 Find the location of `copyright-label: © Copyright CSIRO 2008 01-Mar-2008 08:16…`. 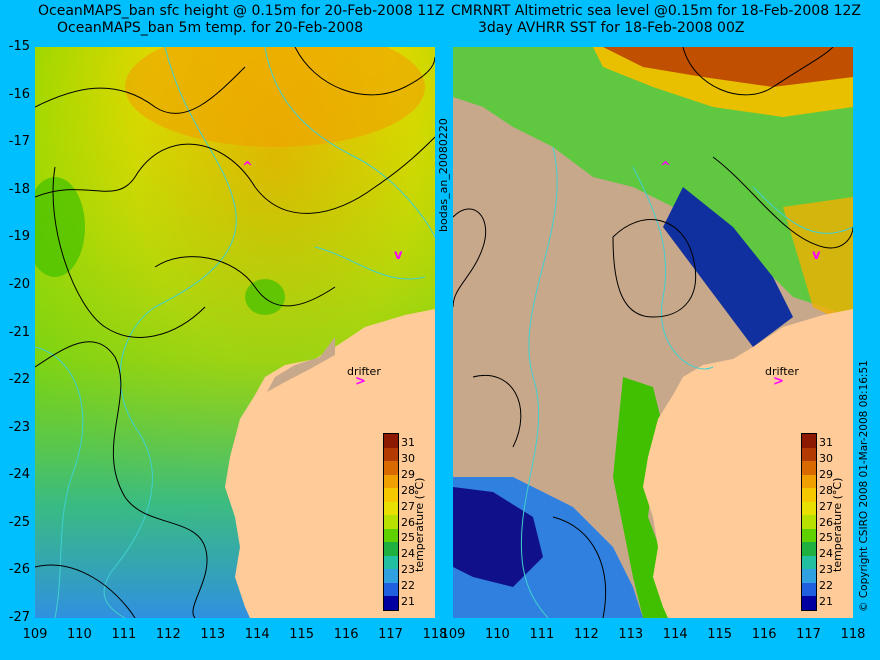

copyright-label: © Copyright CSIRO 2008 01-Mar-2008 08:16… is located at coordinates (864, 486).